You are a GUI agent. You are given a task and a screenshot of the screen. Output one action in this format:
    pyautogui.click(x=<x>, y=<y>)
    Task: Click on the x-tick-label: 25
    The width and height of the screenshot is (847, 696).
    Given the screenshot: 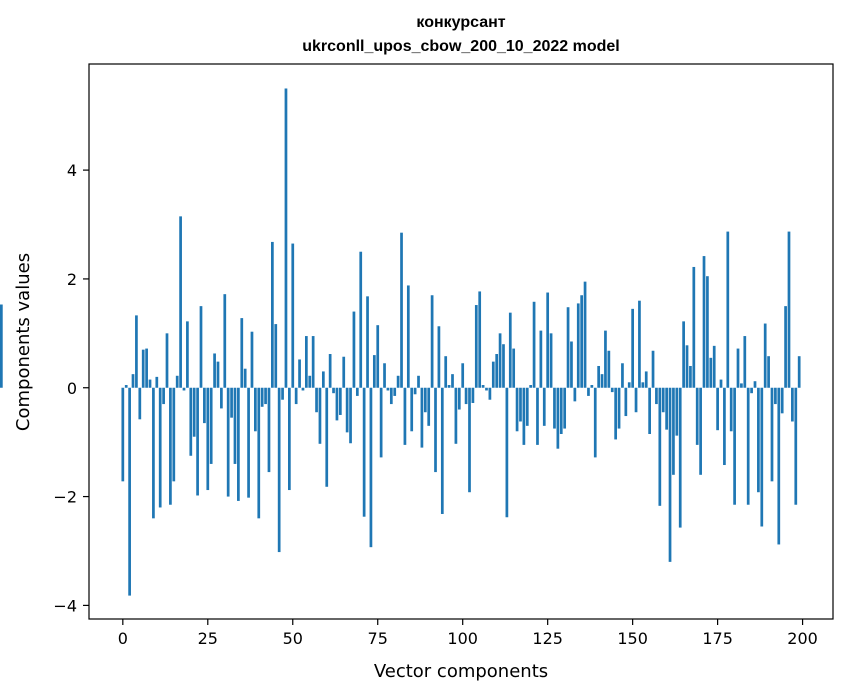 What is the action you would take?
    pyautogui.click(x=208, y=638)
    